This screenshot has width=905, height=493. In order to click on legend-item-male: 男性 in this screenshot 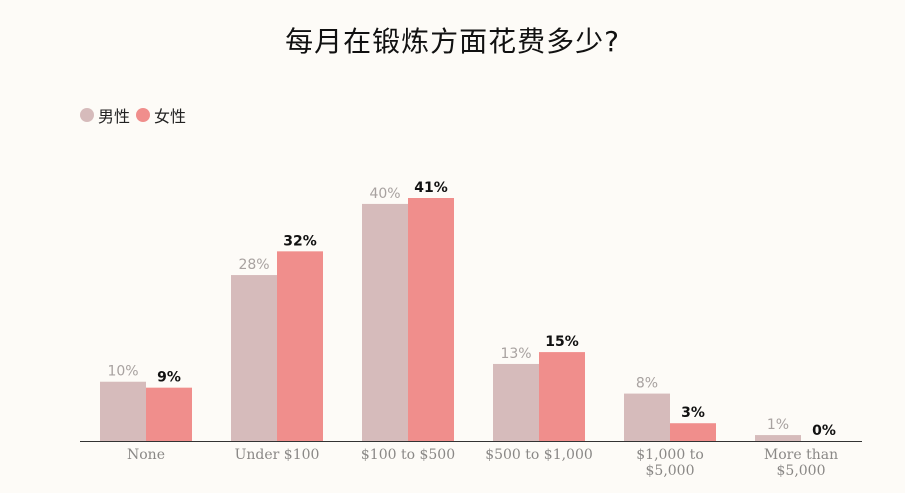, I will do `click(105, 115)`.